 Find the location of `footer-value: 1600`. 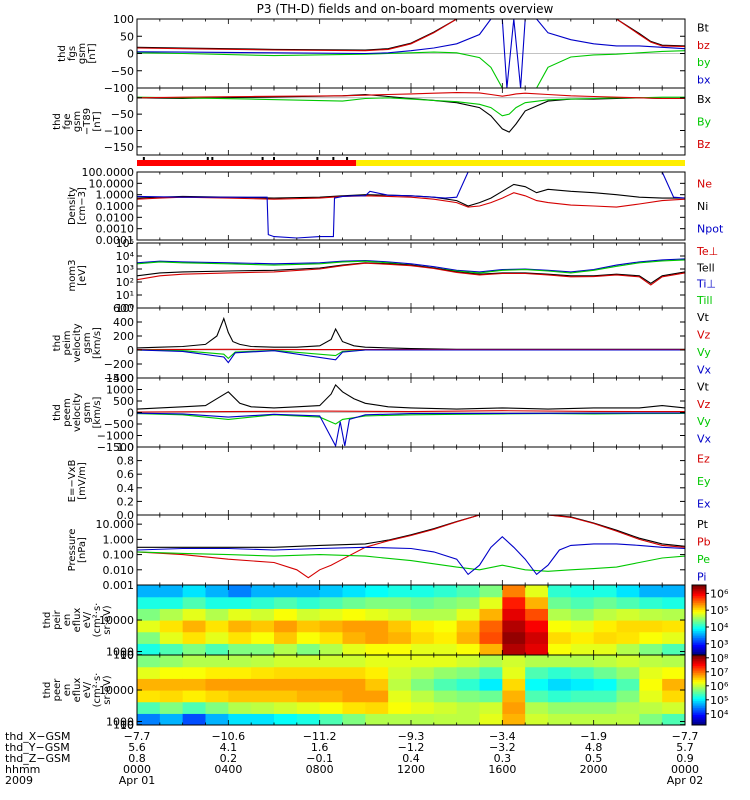

footer-value: 1600 is located at coordinates (502, 769).